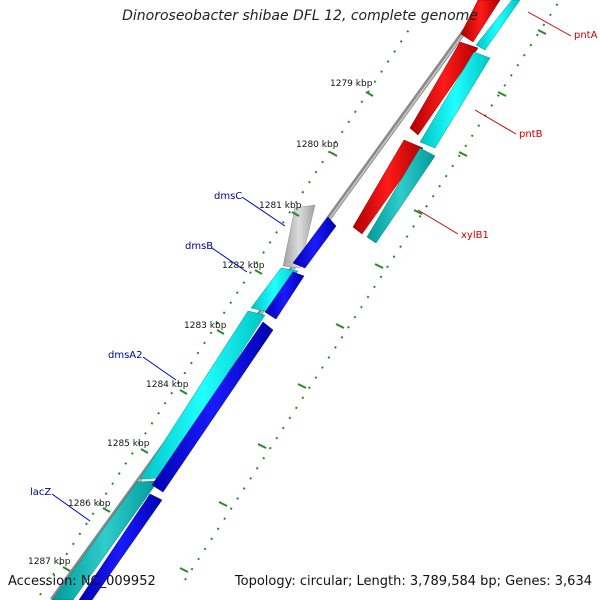 The width and height of the screenshot is (600, 600). I want to click on right-inner-features, so click(443, 122).